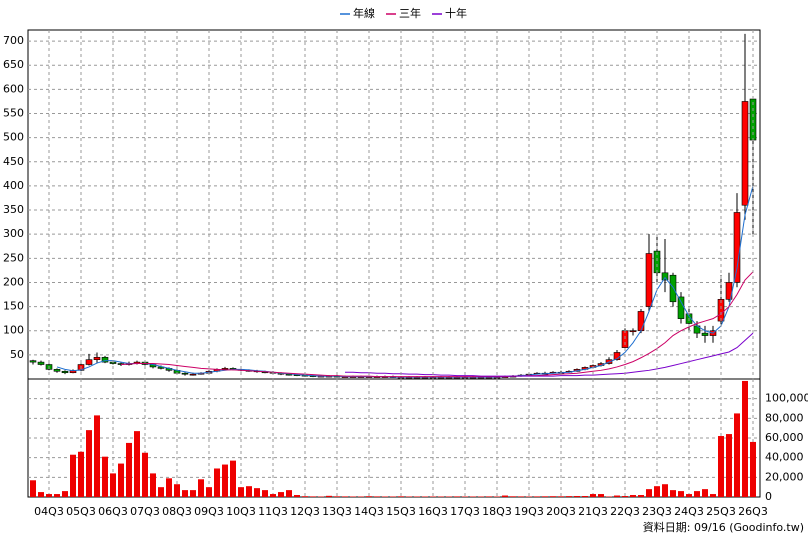  Describe the element at coordinates (305, 511) in the screenshot. I see `x-tick-label: 12Q3` at that location.